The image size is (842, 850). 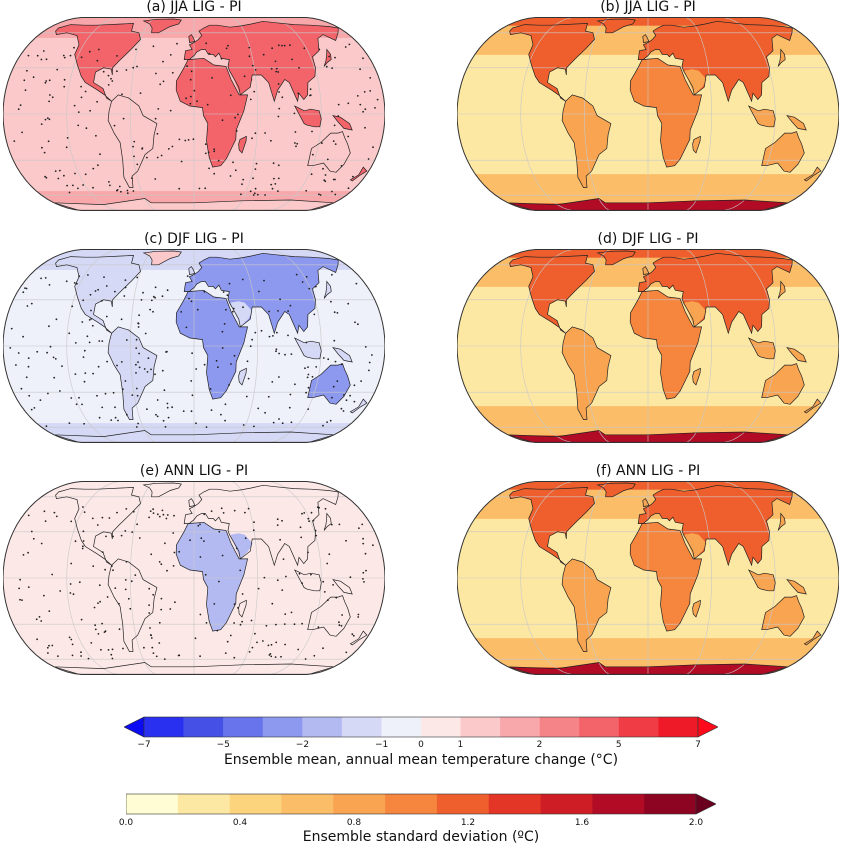 I want to click on land-fill-uk, so click(x=645, y=38).